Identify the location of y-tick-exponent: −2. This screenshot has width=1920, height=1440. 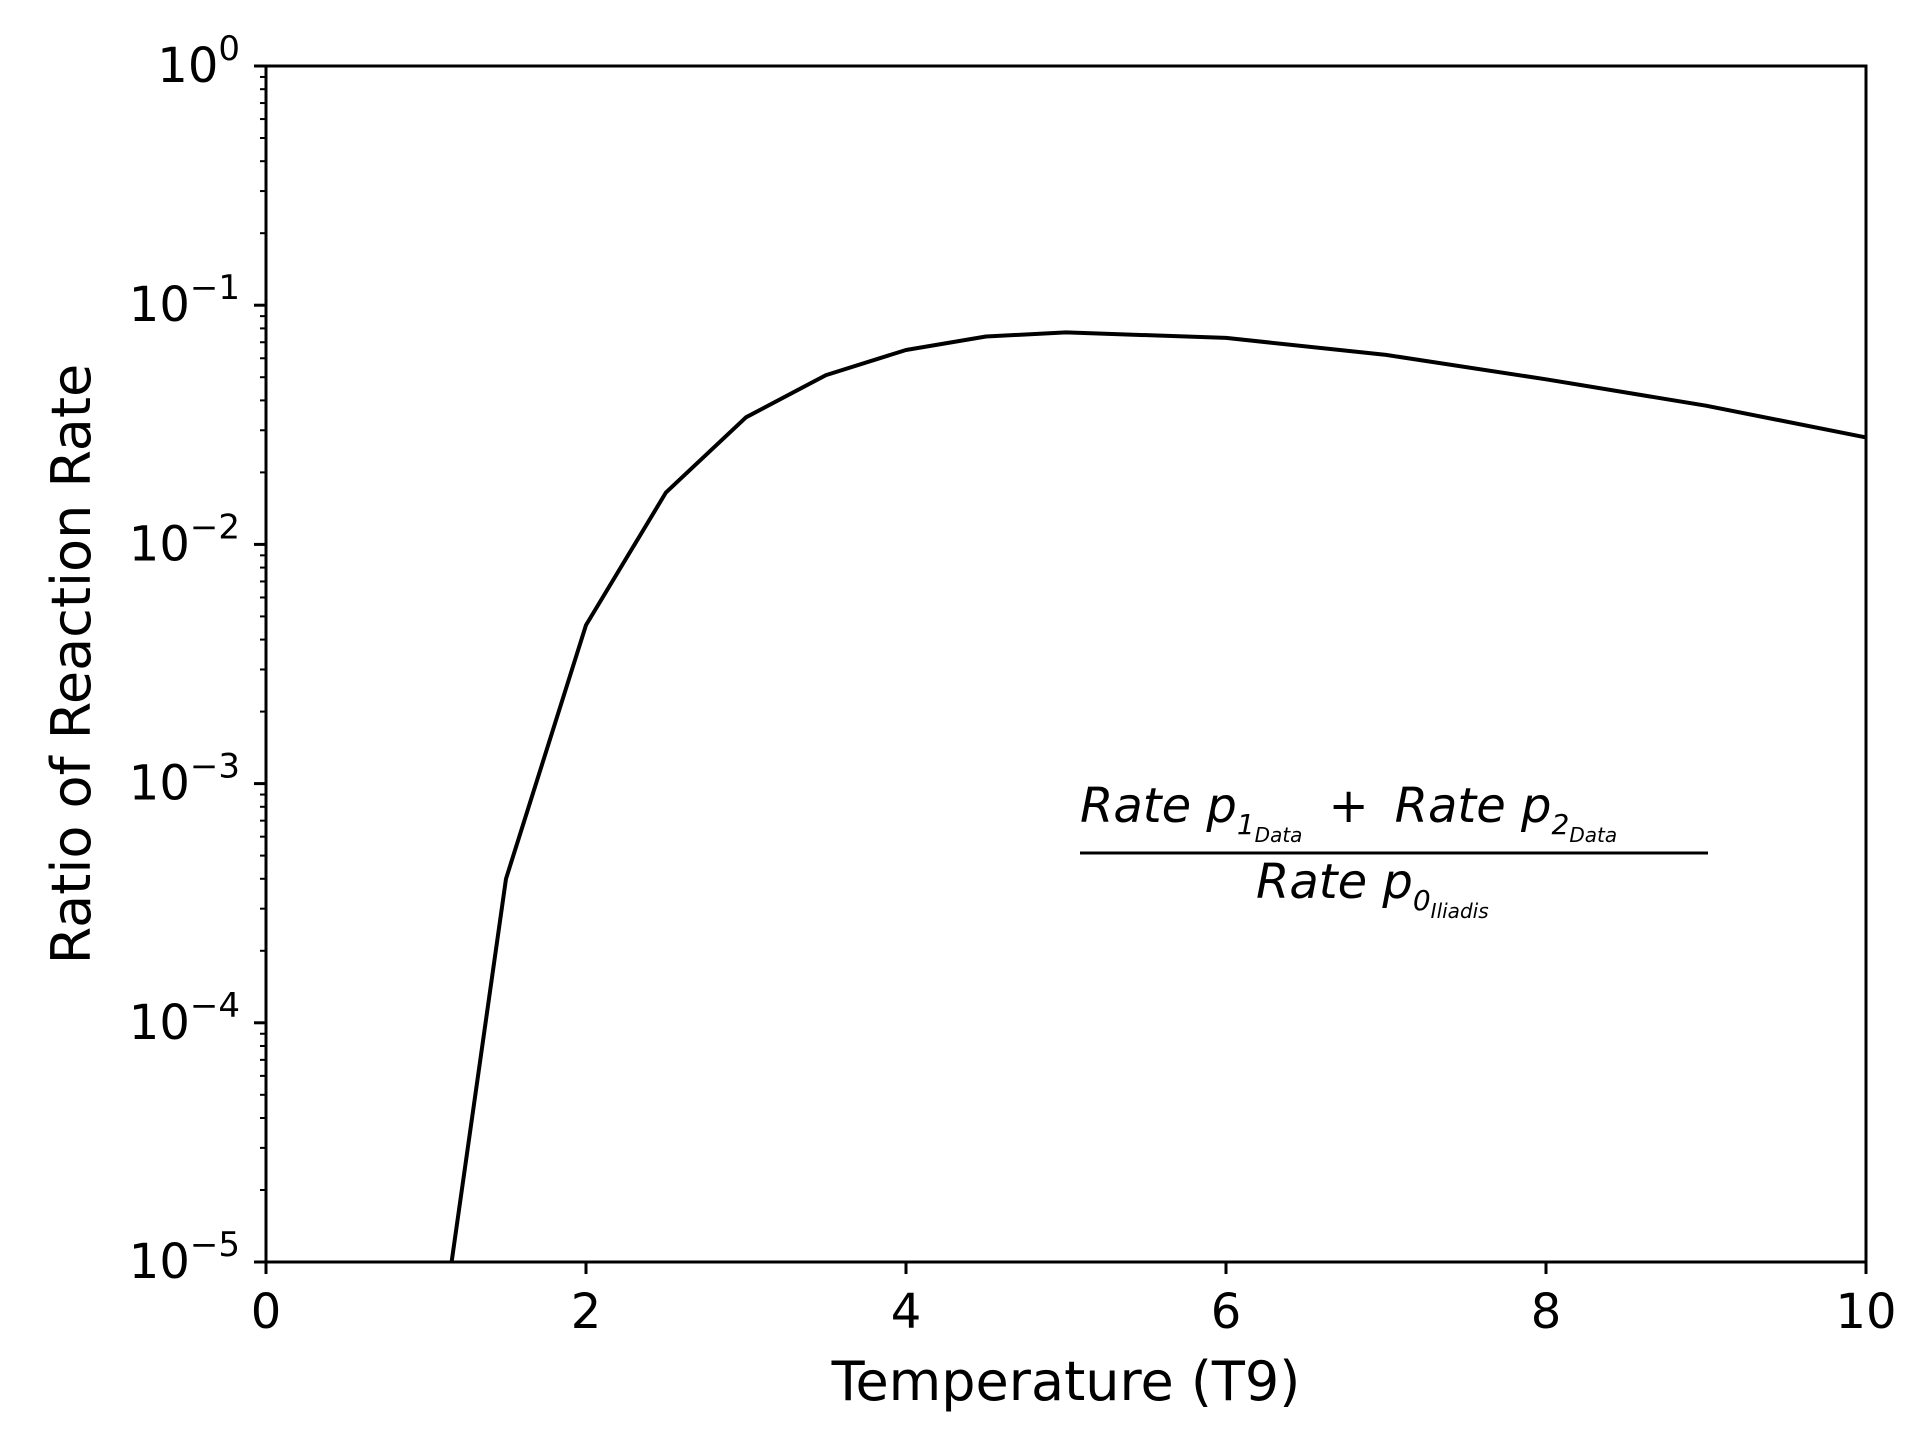
(215, 527).